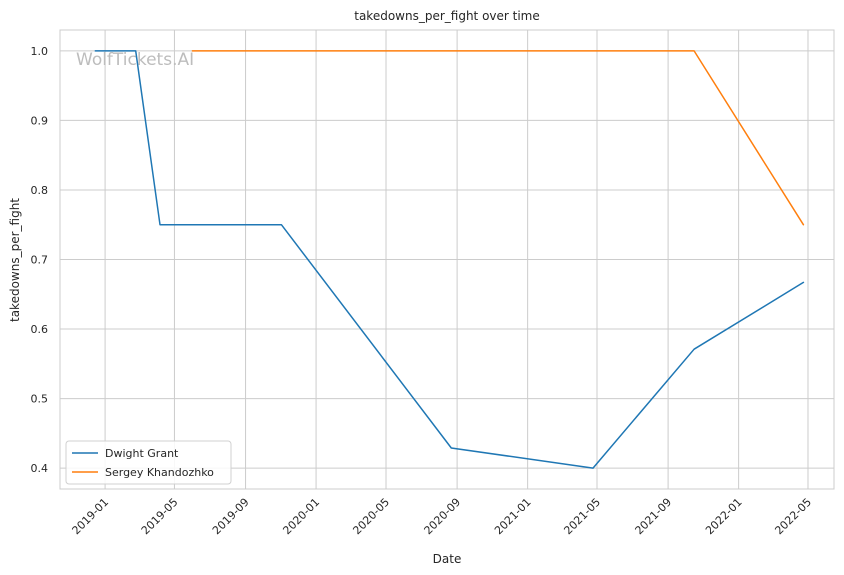 The image size is (844, 575). Describe the element at coordinates (40, 190) in the screenshot. I see `y-tick-label: 0.8` at that location.